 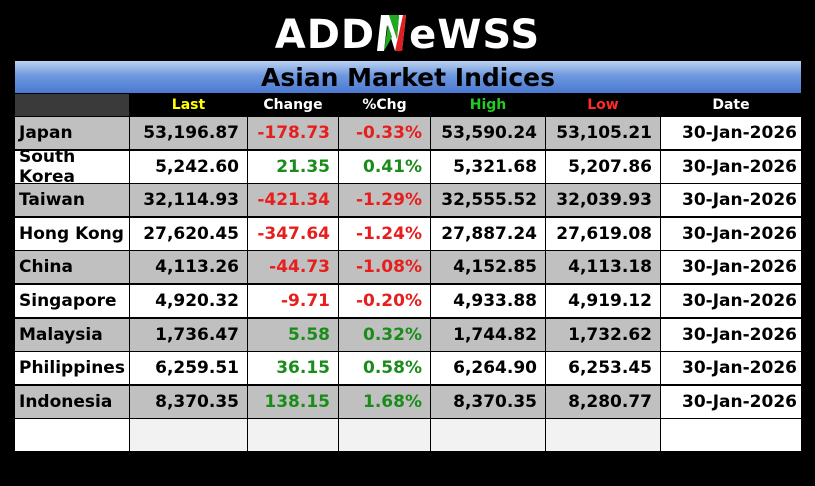 What do you see at coordinates (488, 301) in the screenshot?
I see `cell-high: 4,933.88` at bounding box center [488, 301].